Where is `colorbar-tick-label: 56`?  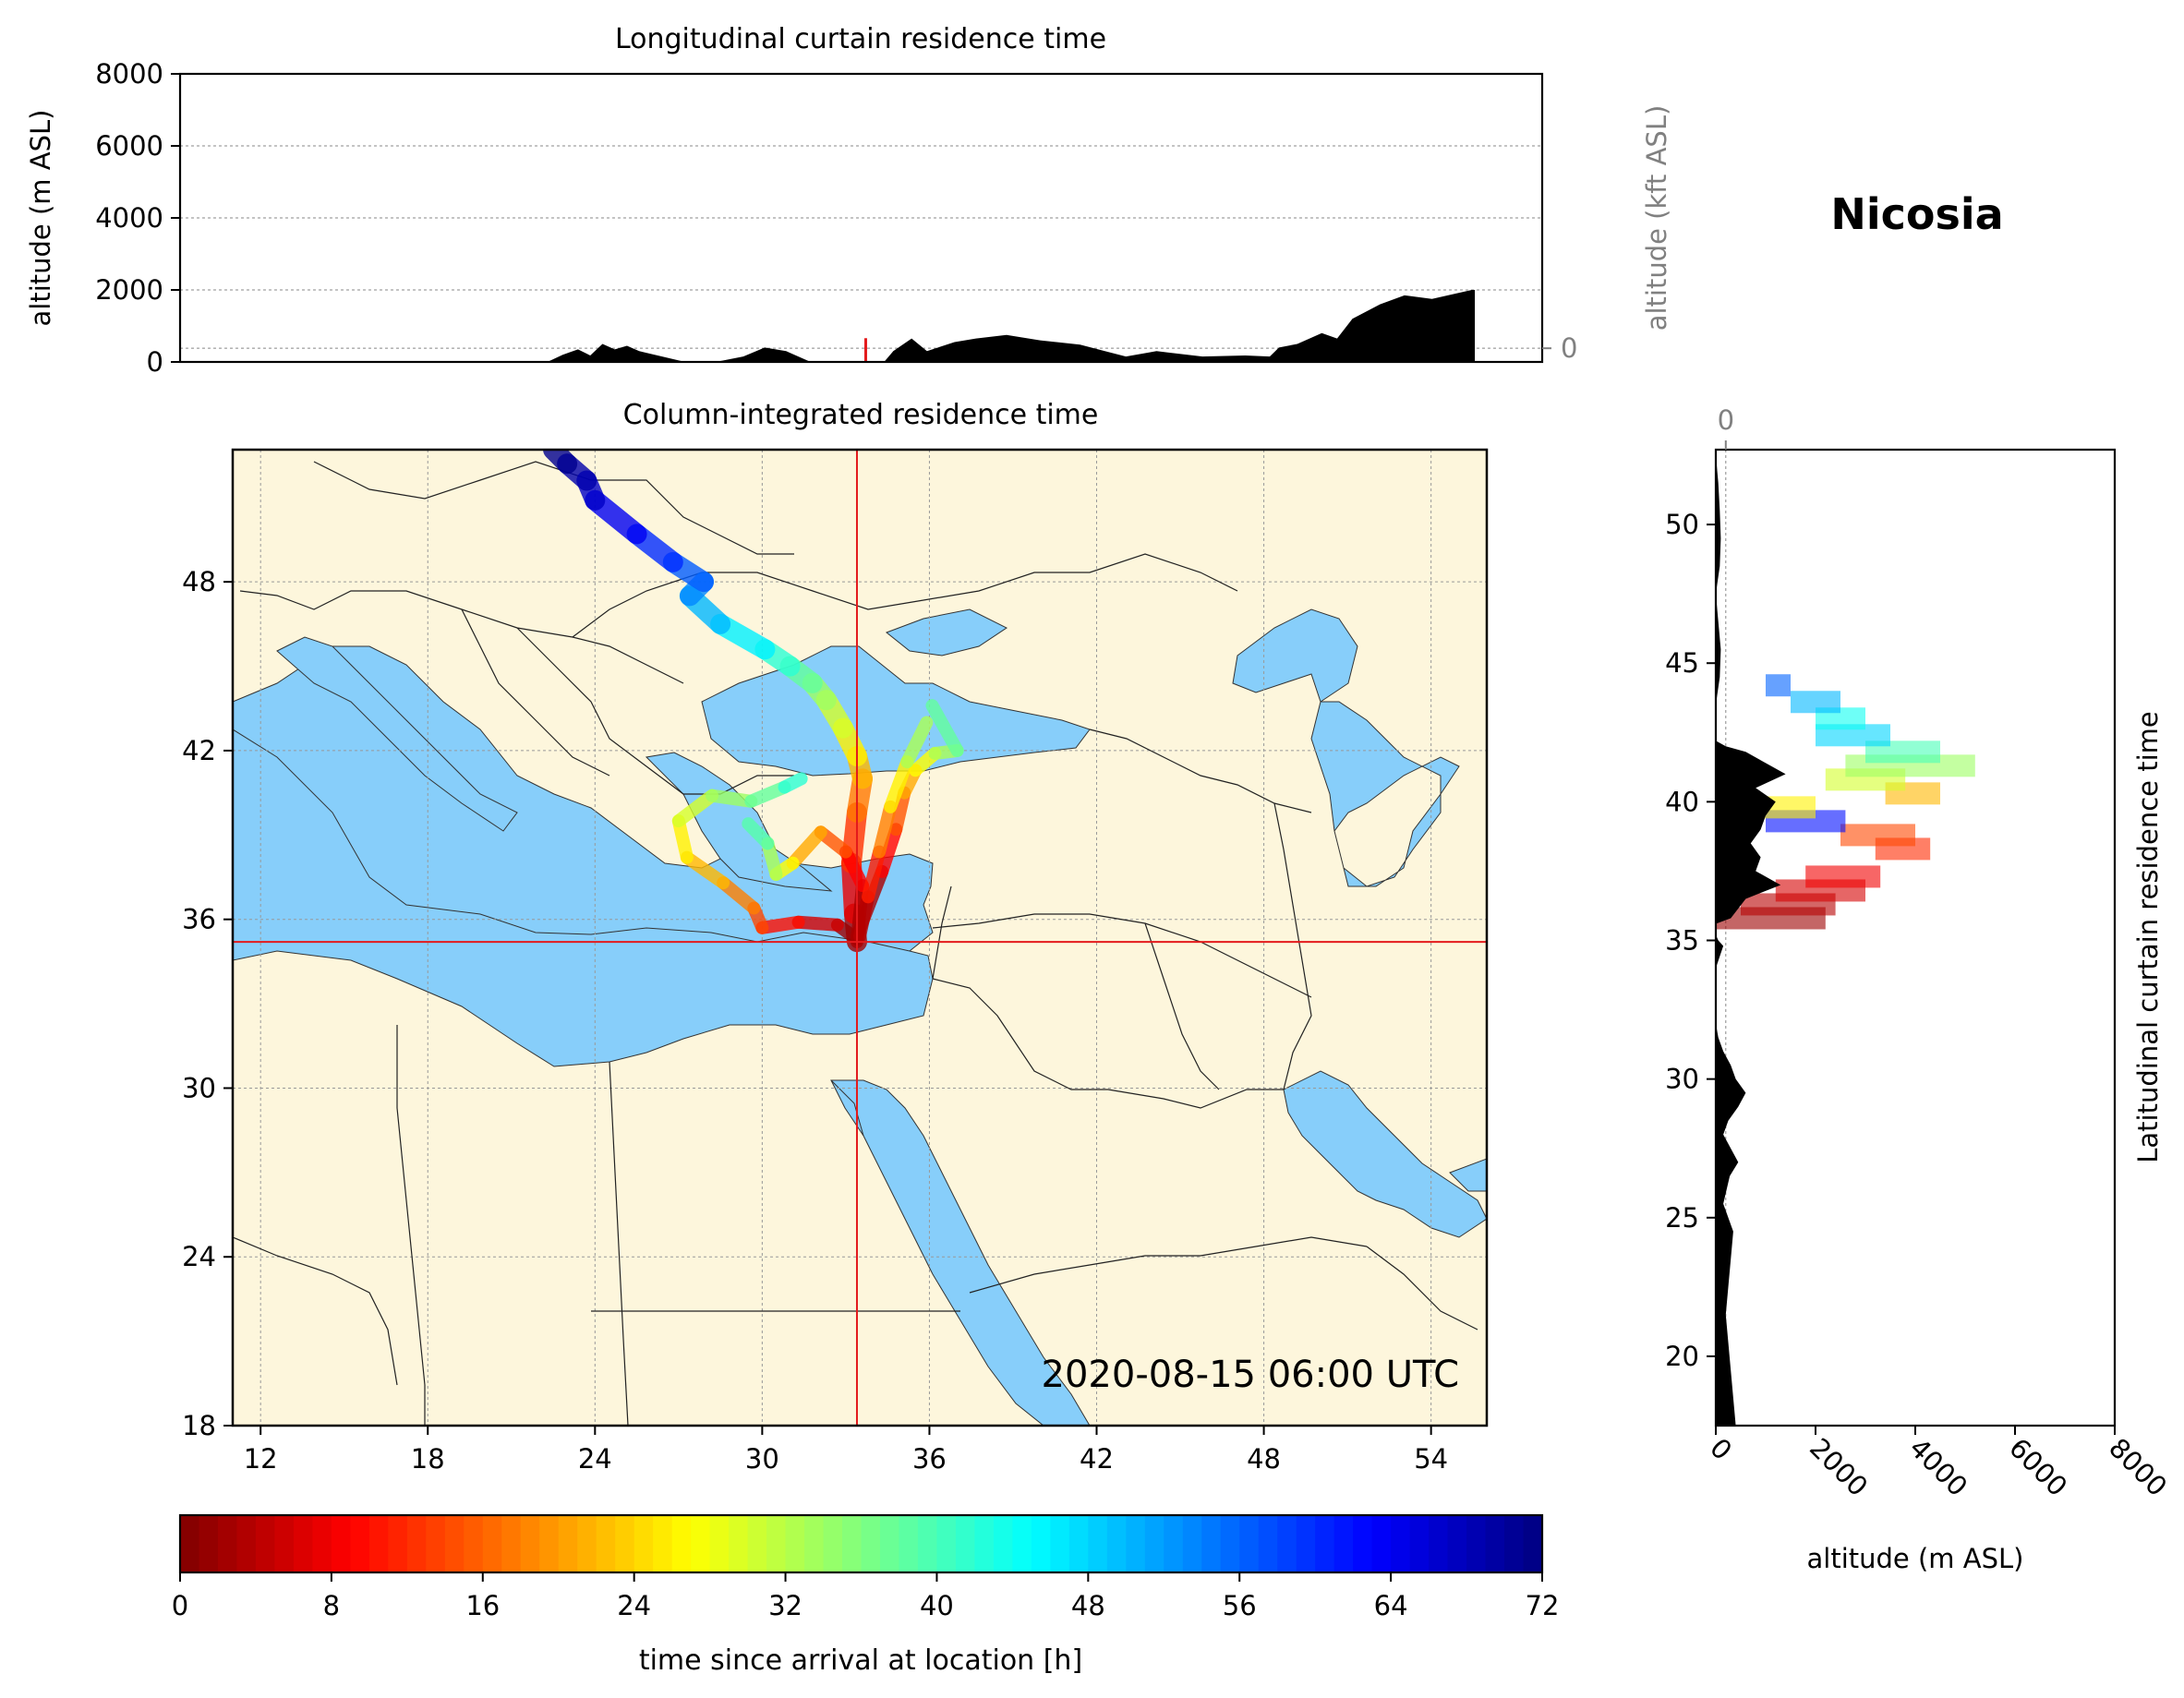 colorbar-tick-label: 56 is located at coordinates (1240, 1605).